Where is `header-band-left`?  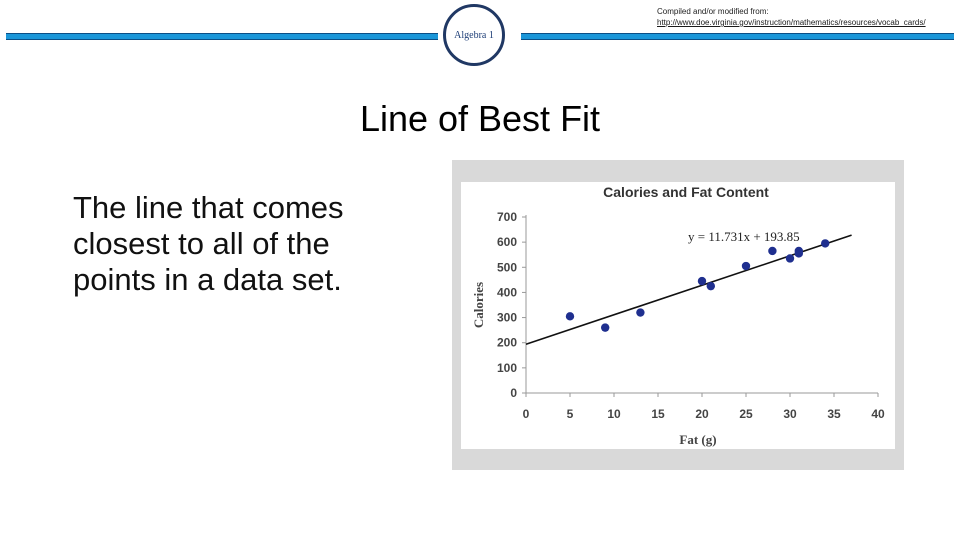 header-band-left is located at coordinates (222, 36).